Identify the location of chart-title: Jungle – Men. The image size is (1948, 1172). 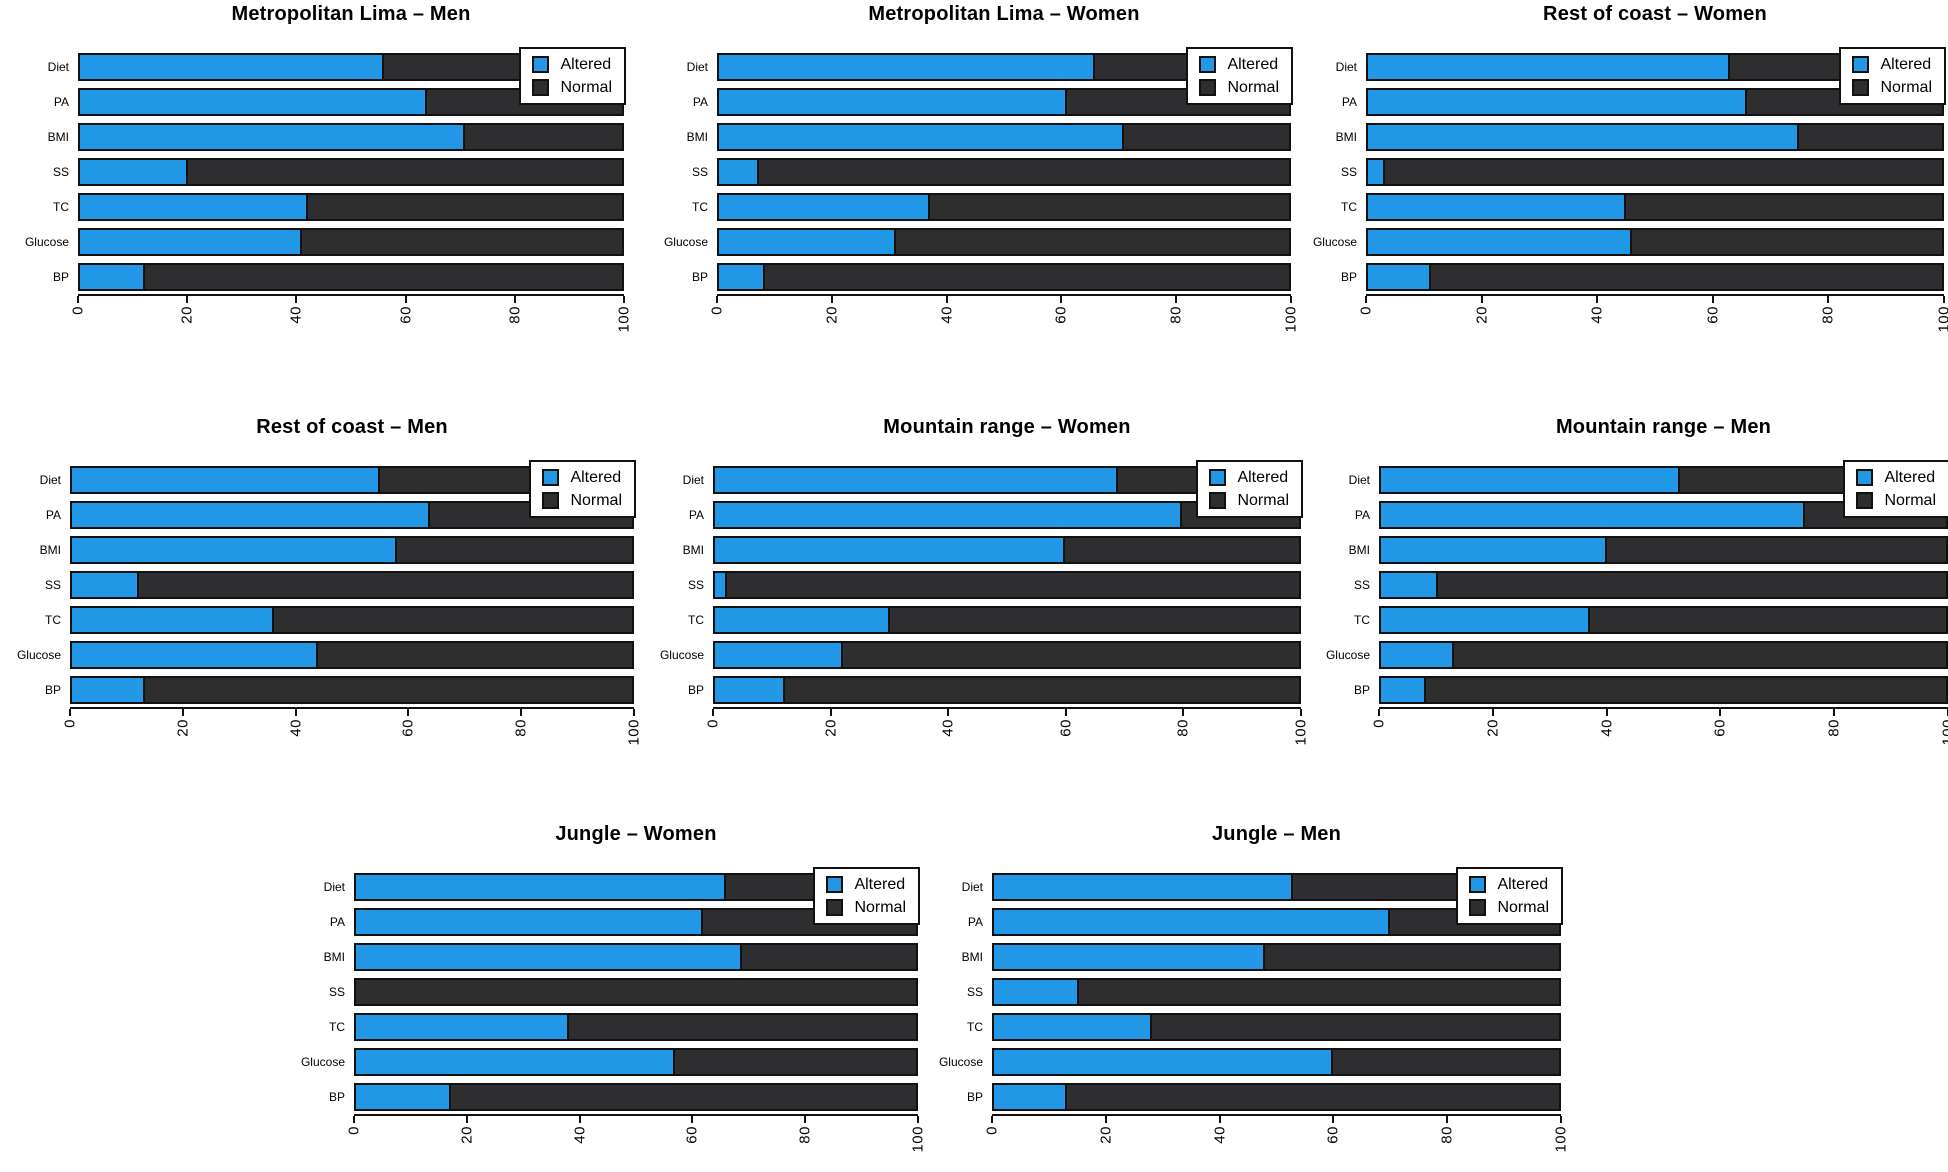
(1276, 834).